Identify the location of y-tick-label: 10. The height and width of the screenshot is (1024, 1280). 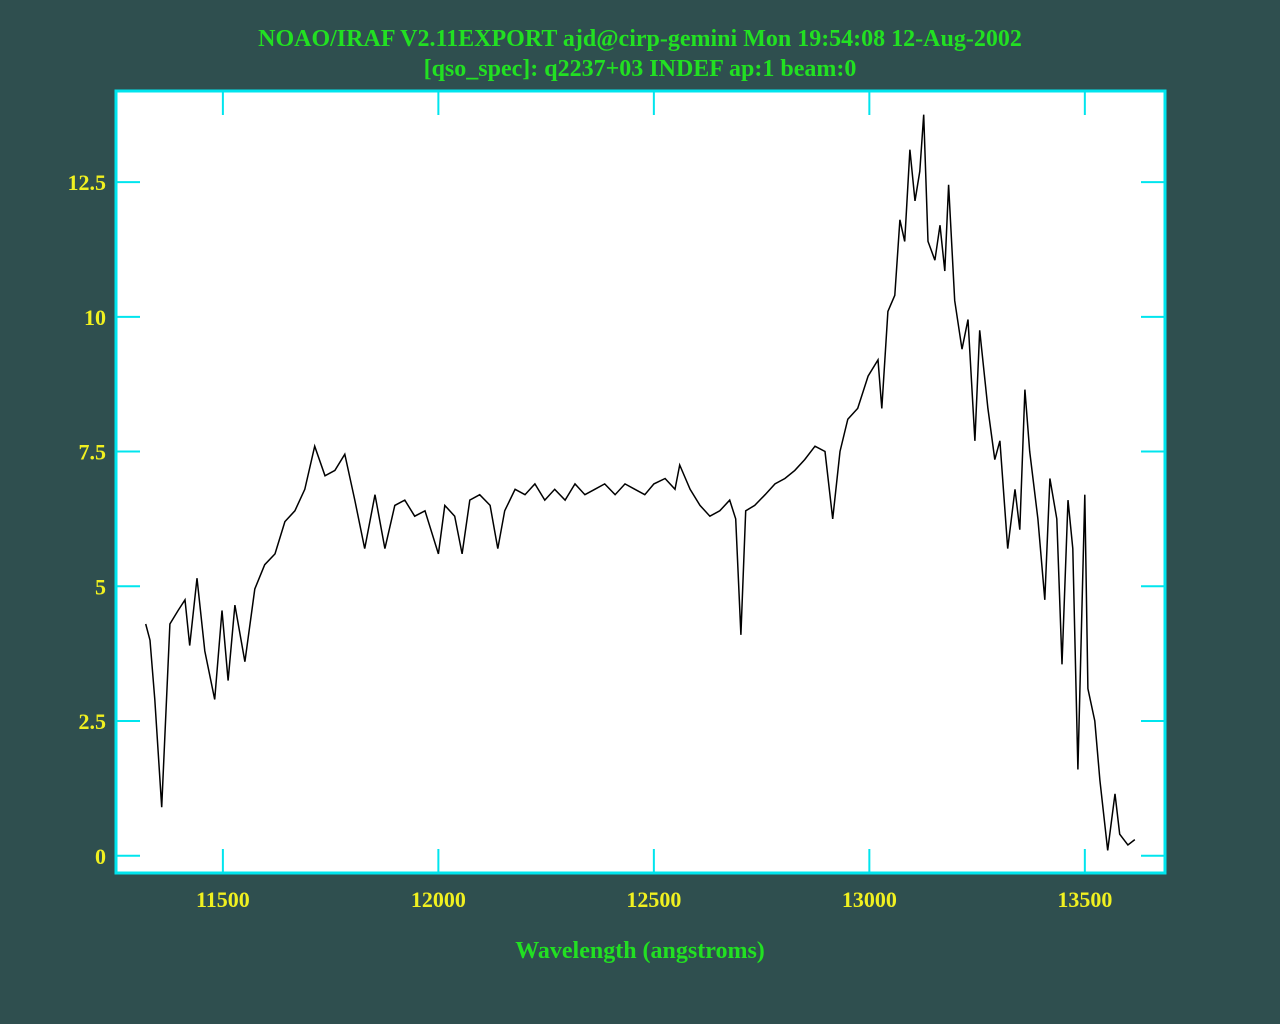
(95, 317).